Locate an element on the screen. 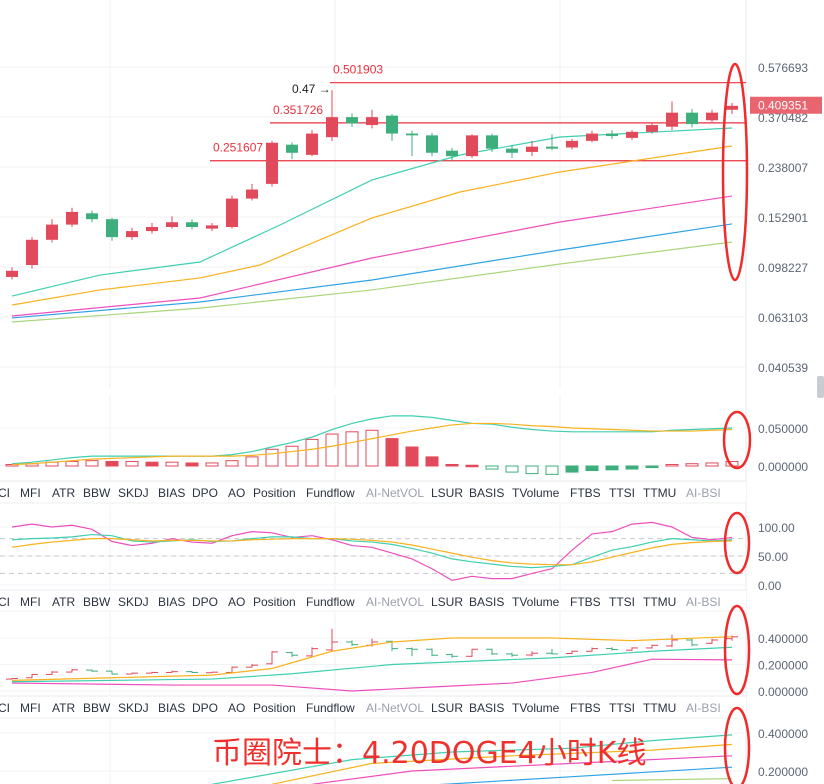 The image size is (824, 784). tab-row-bg is located at coordinates (373, 492).